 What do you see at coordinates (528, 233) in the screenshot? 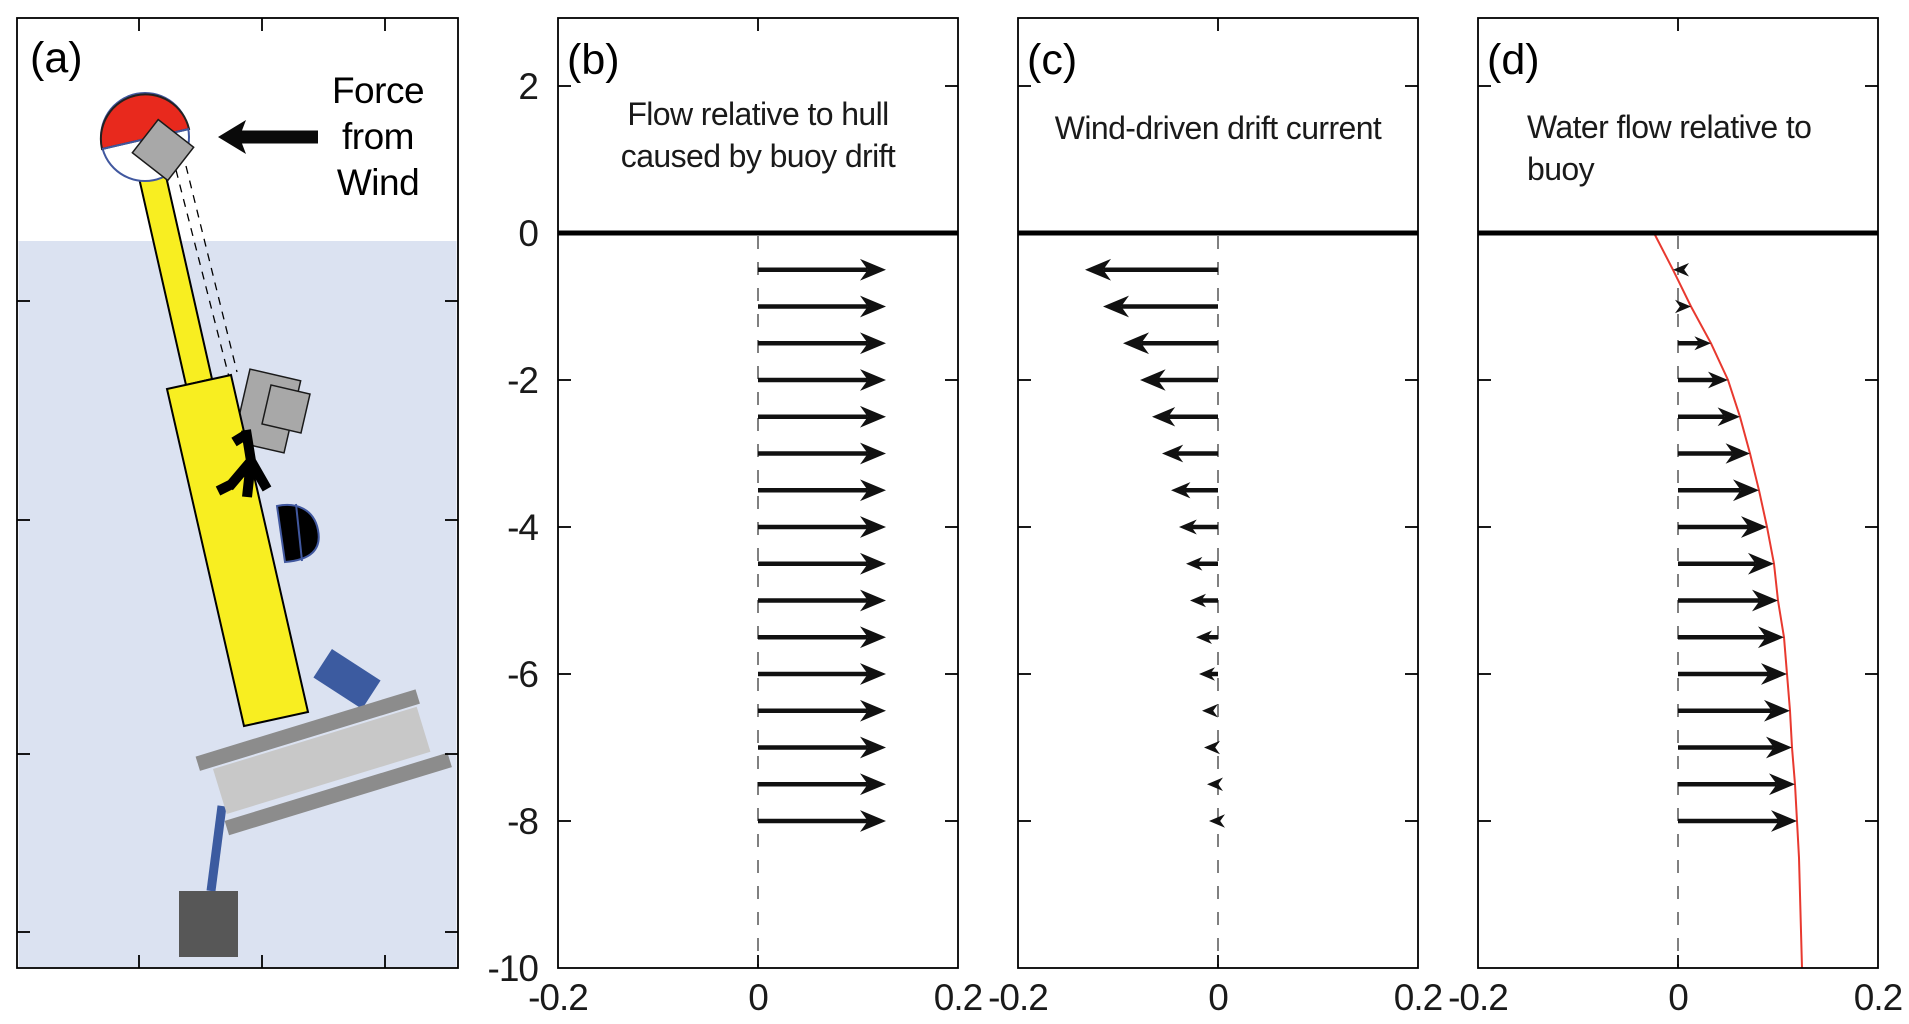
I see `y-tick-label: 0` at bounding box center [528, 233].